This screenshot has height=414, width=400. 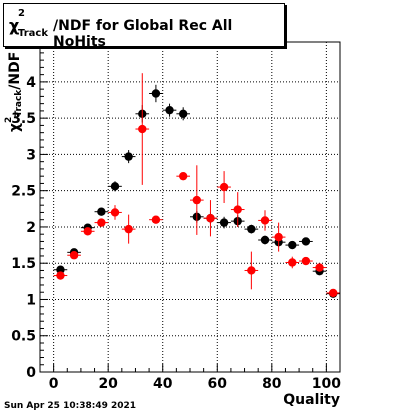 I want to click on y-tick-label: 3.5, so click(x=23, y=119).